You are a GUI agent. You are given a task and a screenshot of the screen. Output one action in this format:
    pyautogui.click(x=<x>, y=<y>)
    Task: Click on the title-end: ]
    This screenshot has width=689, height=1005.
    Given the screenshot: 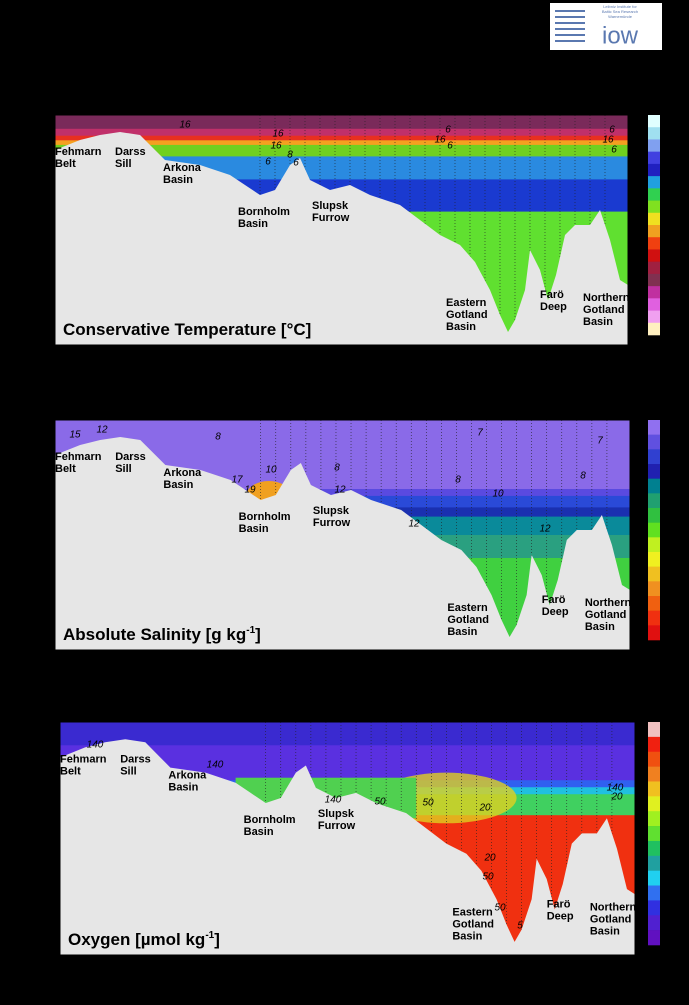 What is the action you would take?
    pyautogui.click(x=258, y=634)
    